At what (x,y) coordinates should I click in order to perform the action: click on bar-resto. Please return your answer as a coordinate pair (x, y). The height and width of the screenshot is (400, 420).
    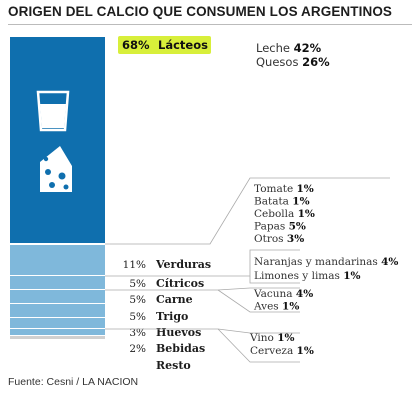
    Looking at the image, I should click on (57, 337).